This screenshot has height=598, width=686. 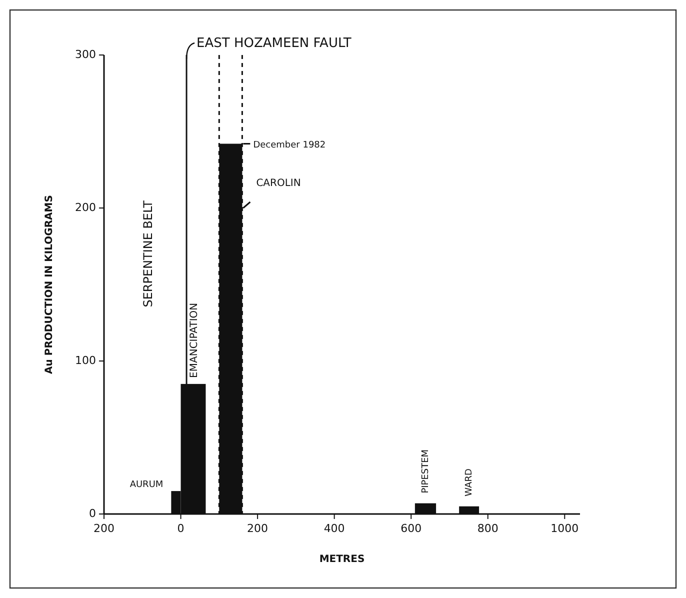 I want to click on annotation: AURUM, so click(x=147, y=485).